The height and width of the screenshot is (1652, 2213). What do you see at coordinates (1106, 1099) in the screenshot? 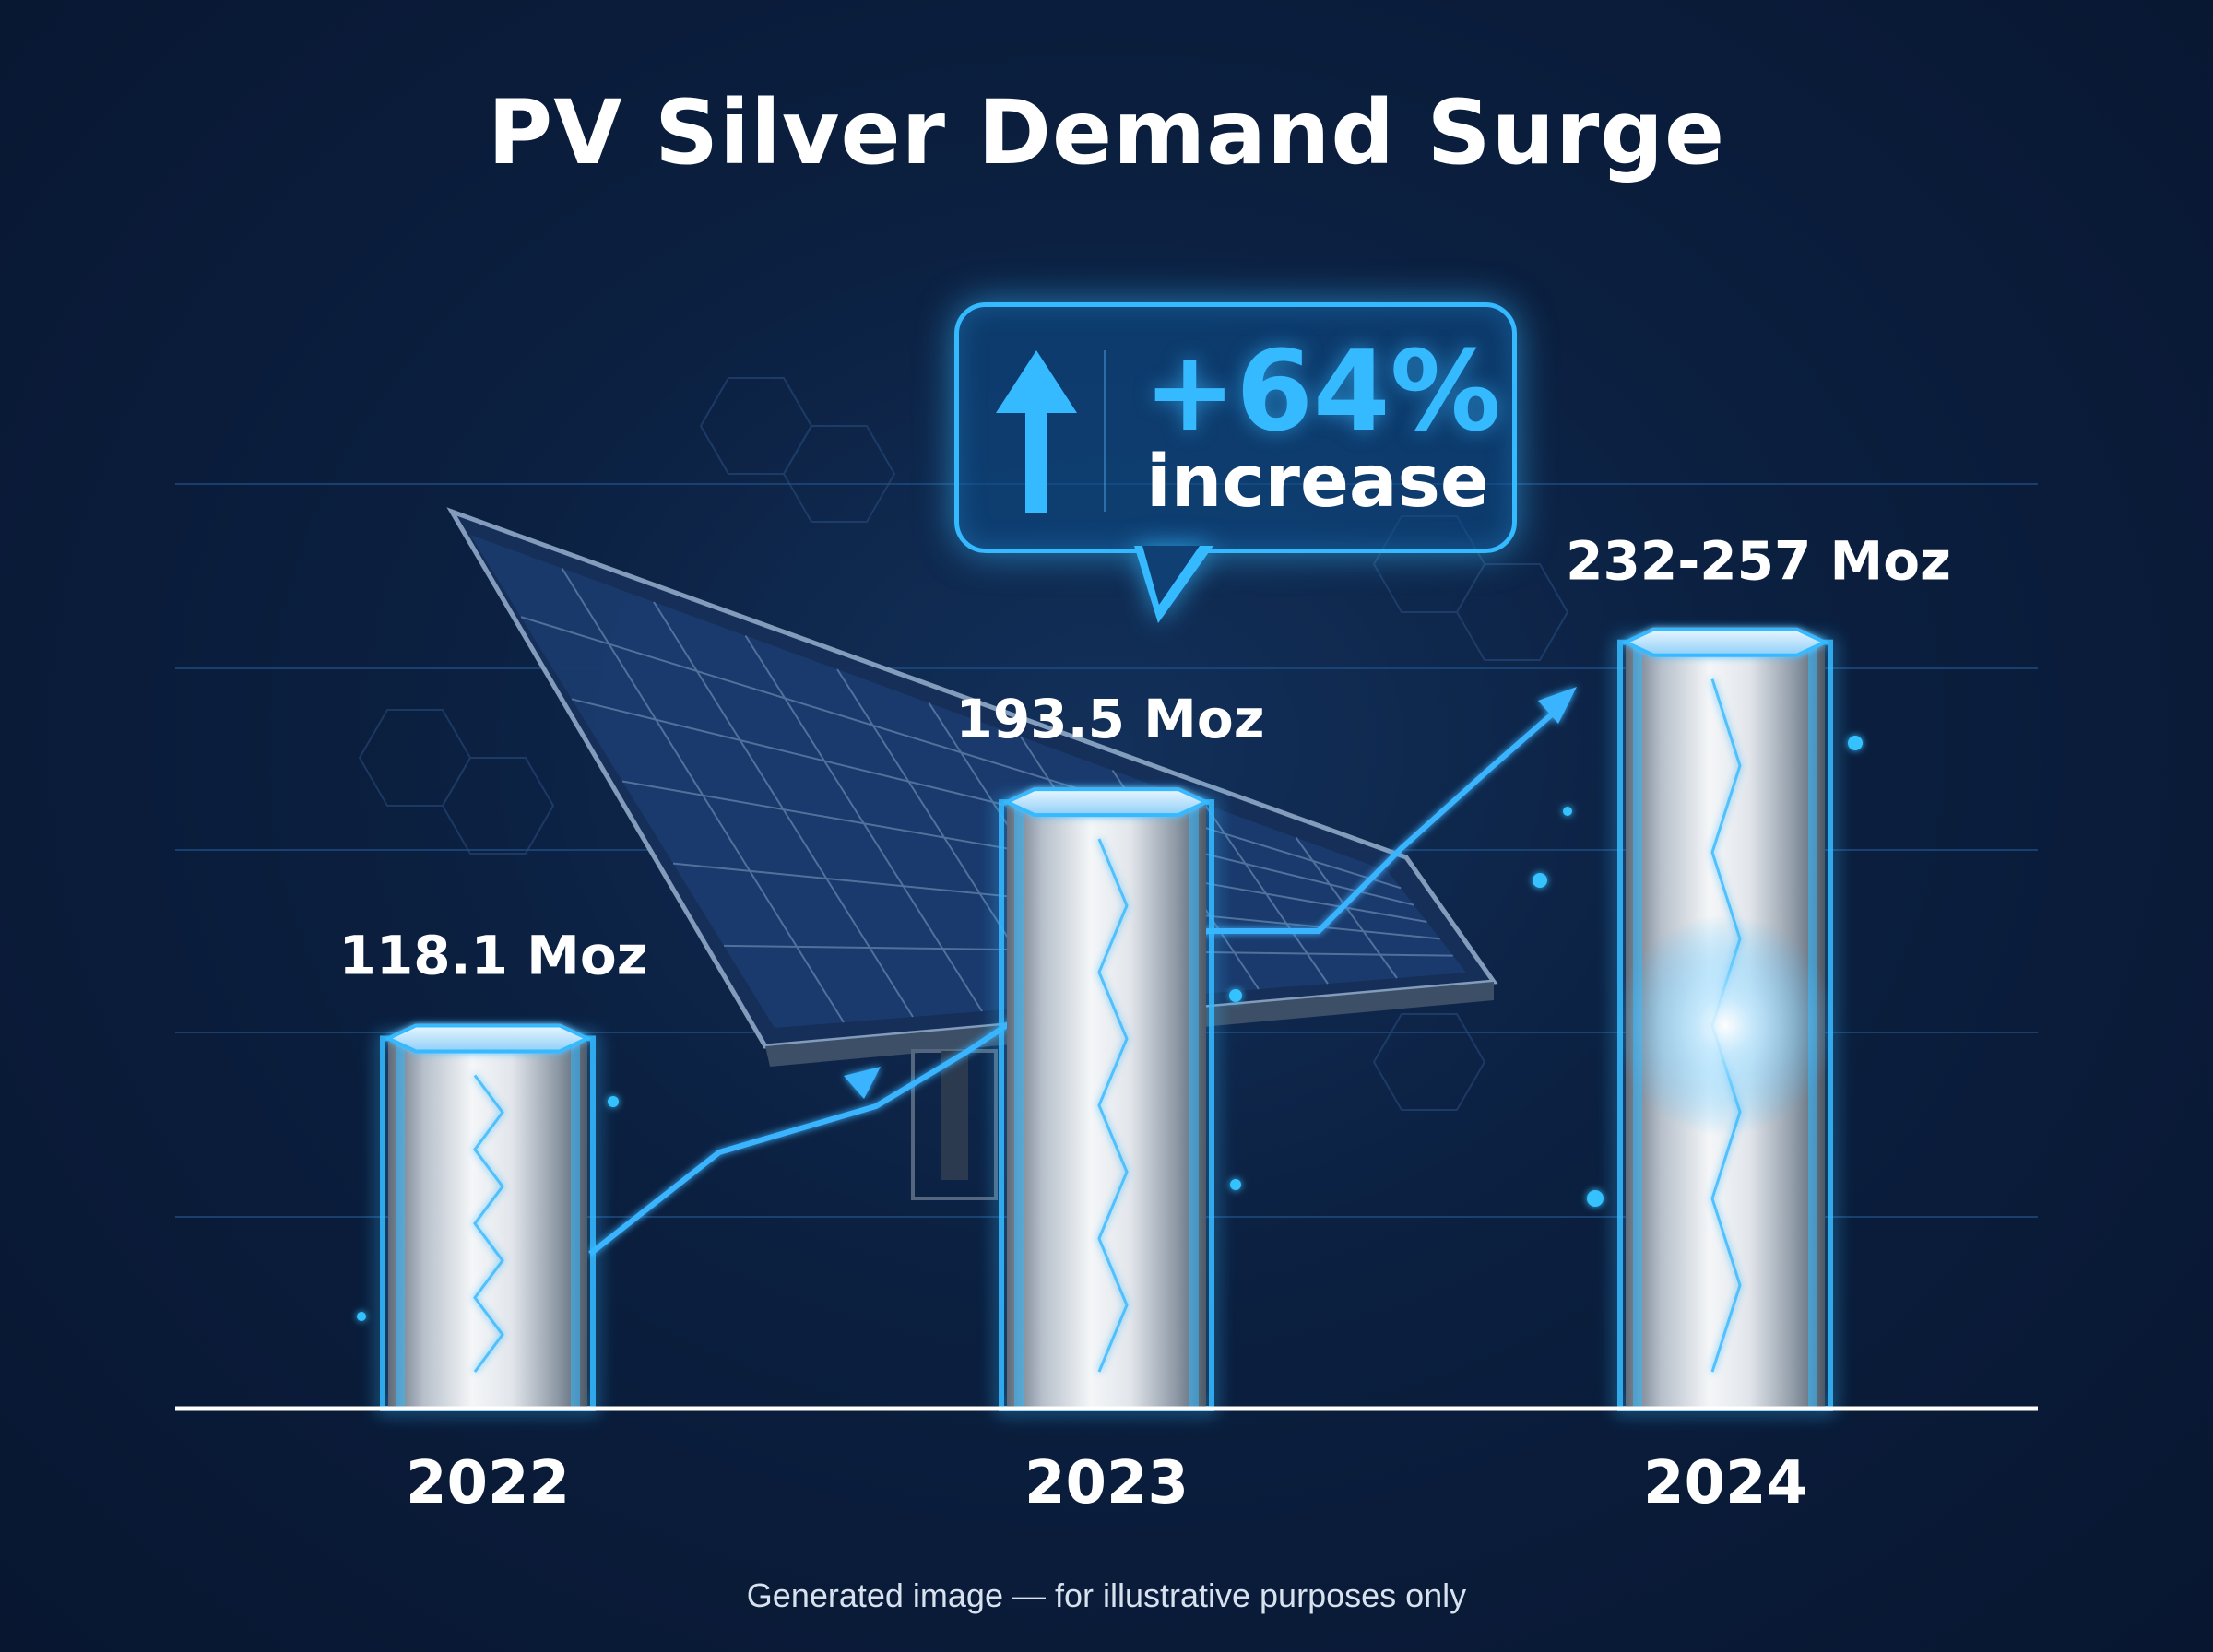
I see `bar-2023` at bounding box center [1106, 1099].